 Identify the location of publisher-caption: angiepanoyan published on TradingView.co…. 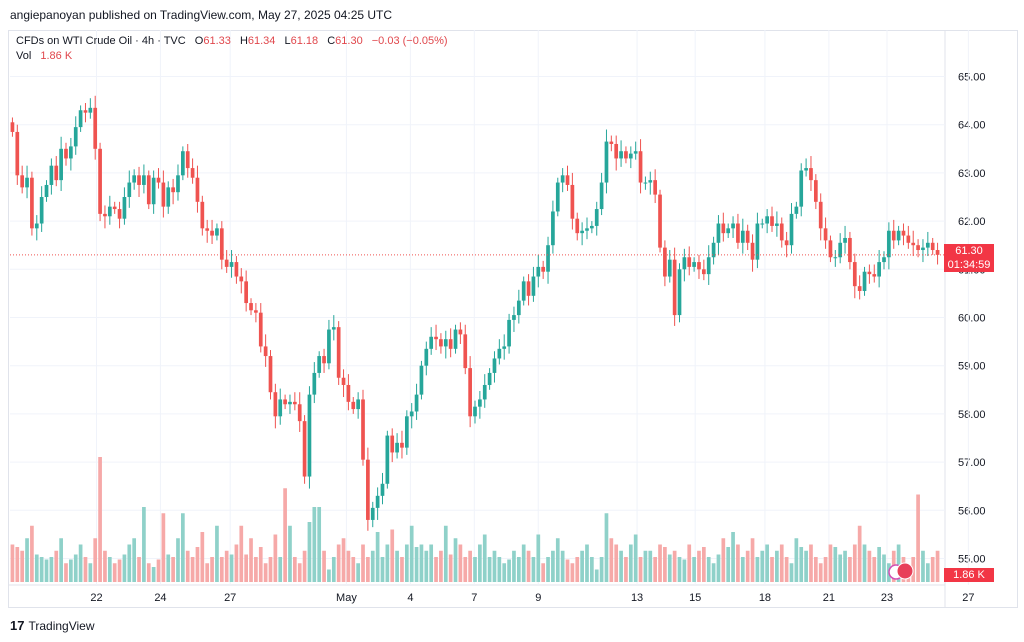
(201, 15).